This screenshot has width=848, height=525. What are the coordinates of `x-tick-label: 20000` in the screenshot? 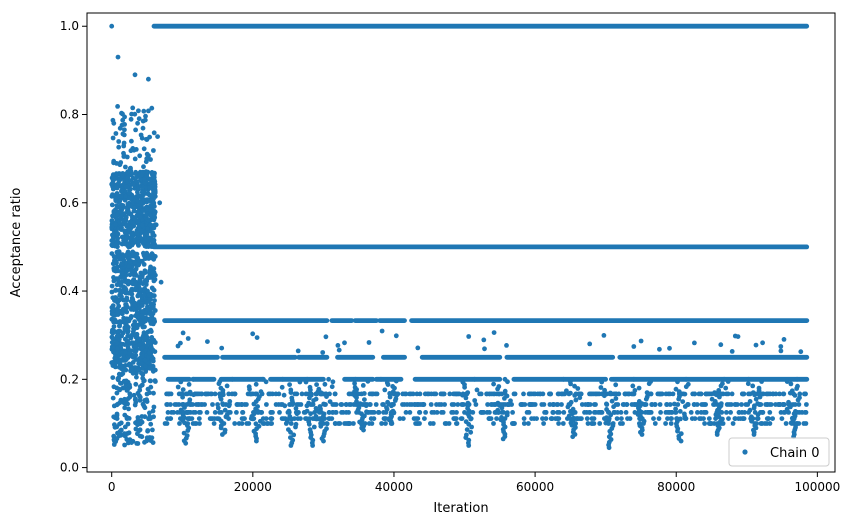 It's located at (253, 487).